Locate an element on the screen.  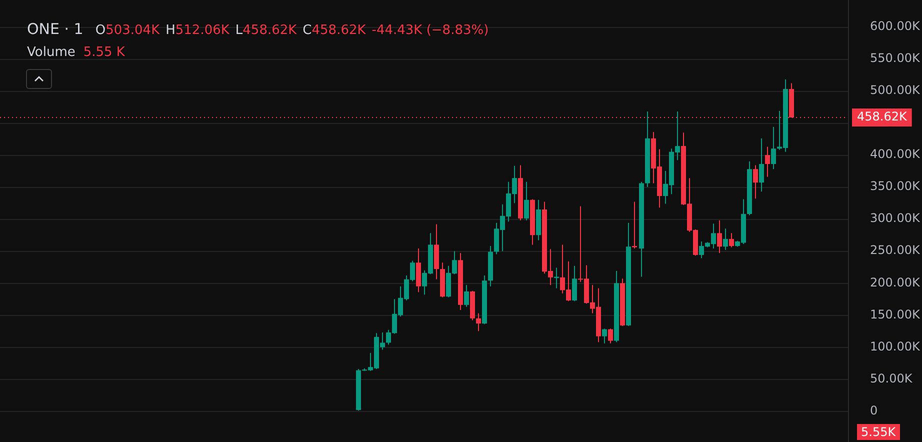
y-tick-label: 100.00K is located at coordinates (895, 346).